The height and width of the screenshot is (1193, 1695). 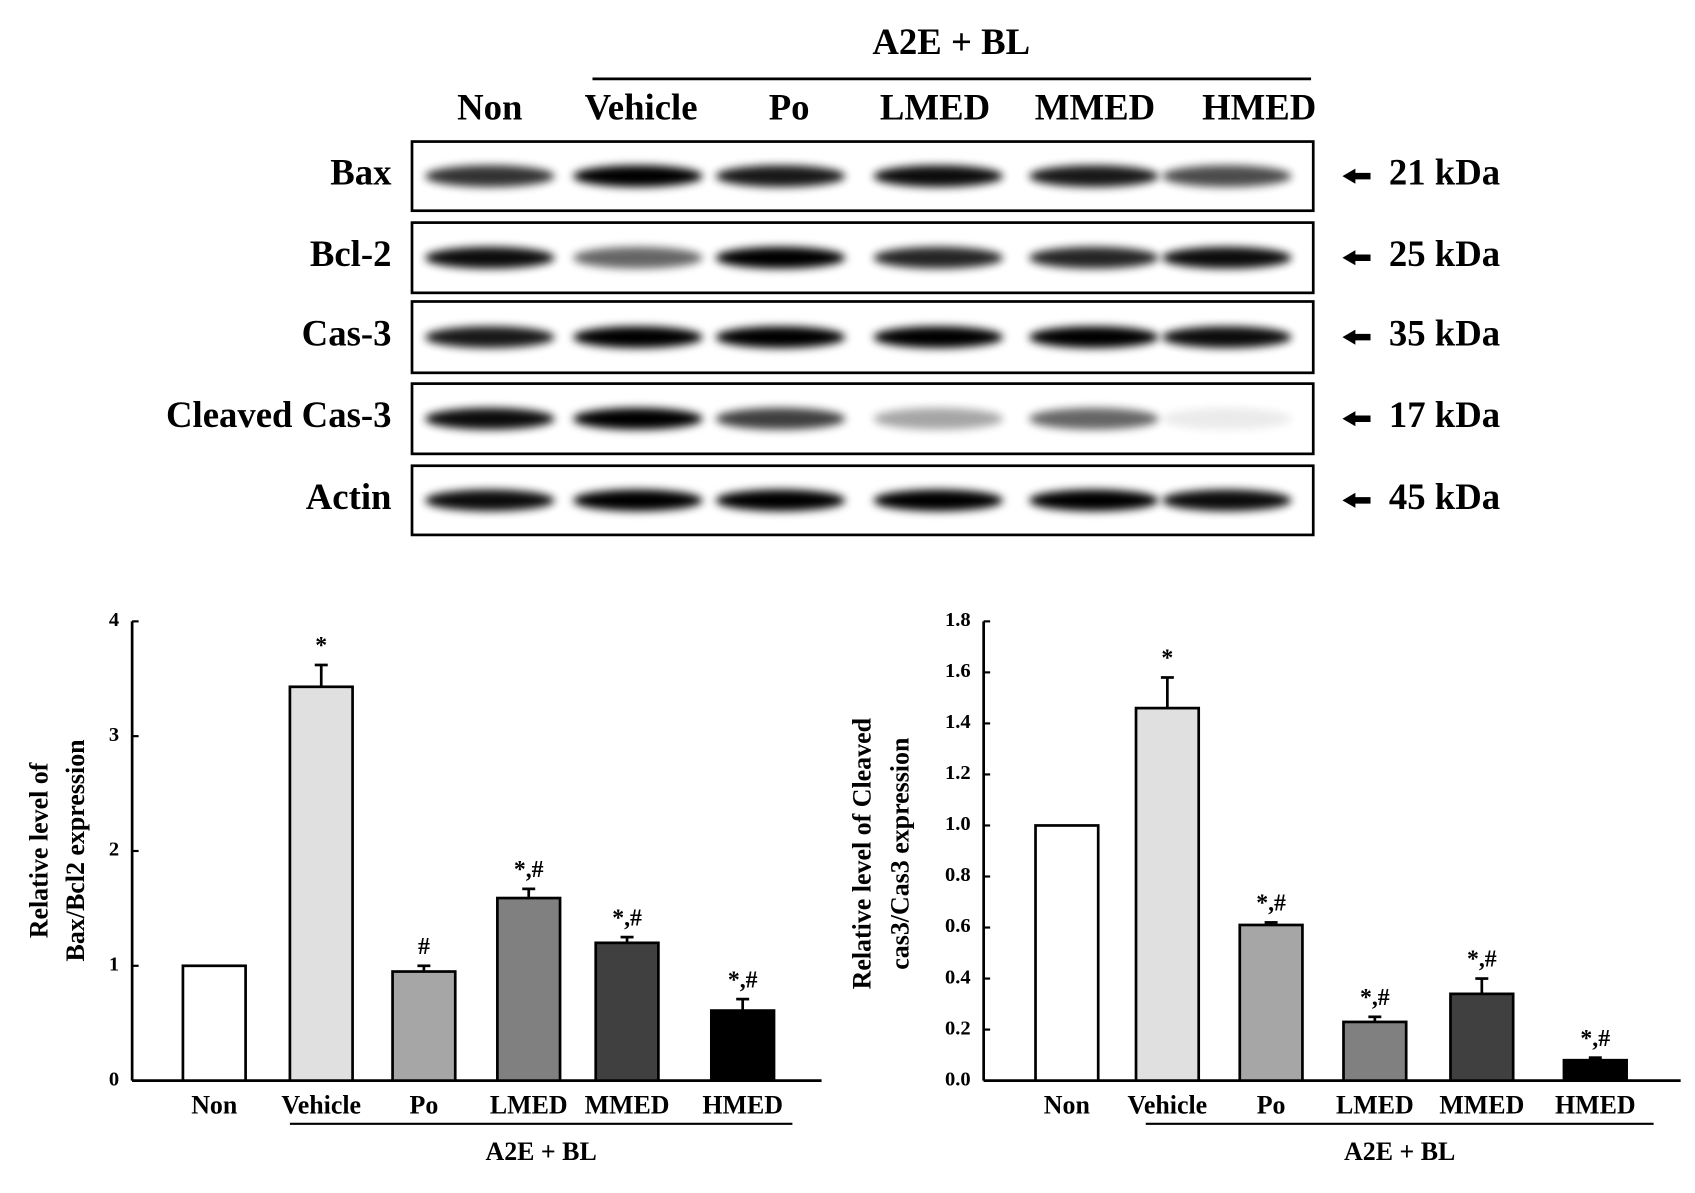 I want to click on y-axis-title: Relative level of, so click(x=38, y=850).